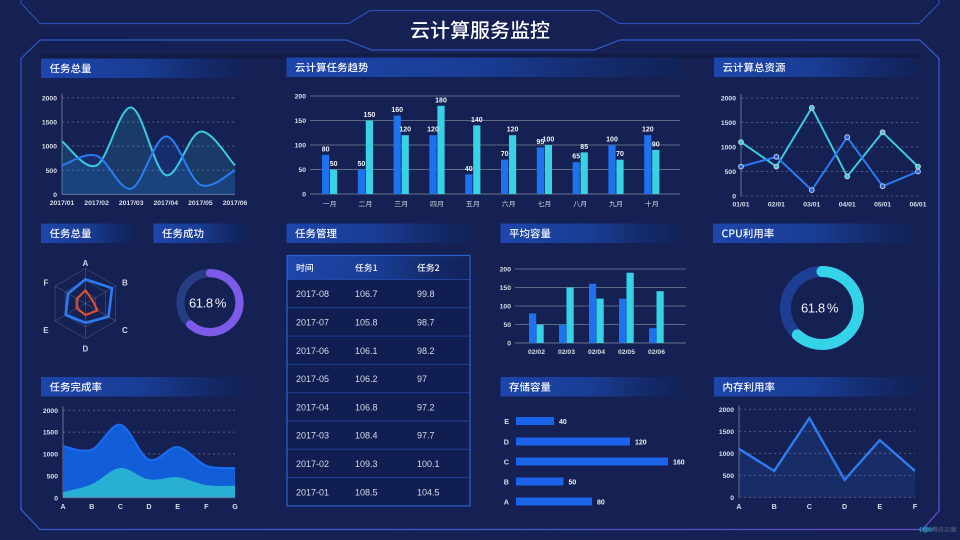 This screenshot has height=540, width=960. What do you see at coordinates (428, 492) in the screenshot?
I see `svg-text: 104.5` at bounding box center [428, 492].